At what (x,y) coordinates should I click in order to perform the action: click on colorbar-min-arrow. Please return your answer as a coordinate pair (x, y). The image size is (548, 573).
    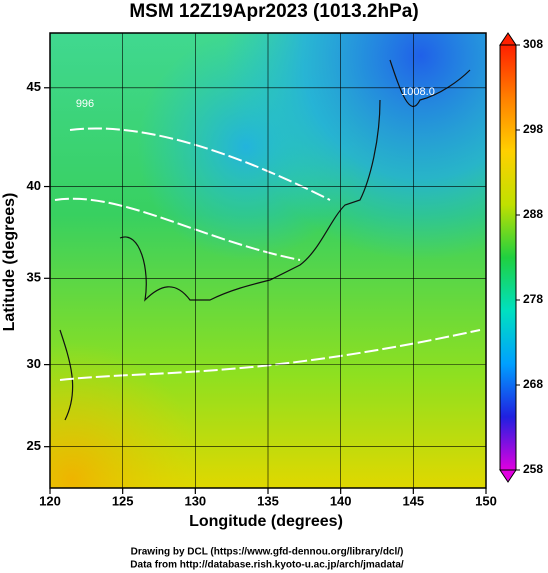
    Looking at the image, I should click on (508, 476).